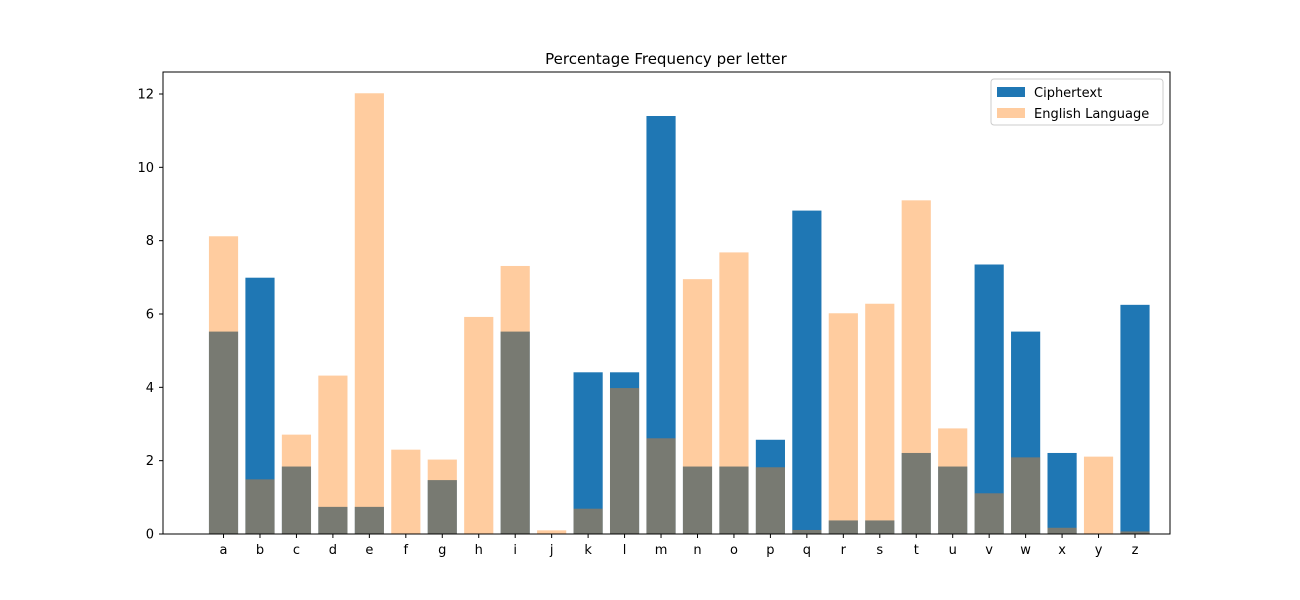 The width and height of the screenshot is (1300, 600). What do you see at coordinates (442, 550) in the screenshot?
I see `x-tick-label: g` at bounding box center [442, 550].